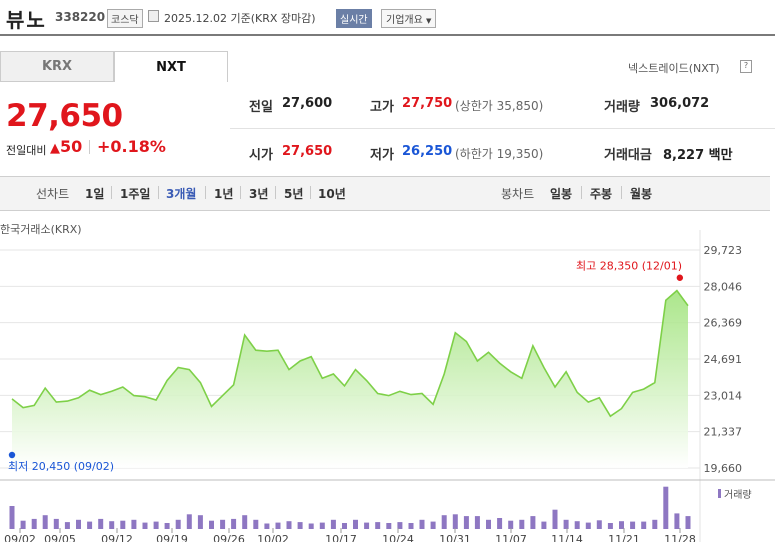 The height and width of the screenshot is (542, 775). I want to click on low-label: 저가, so click(382, 155).